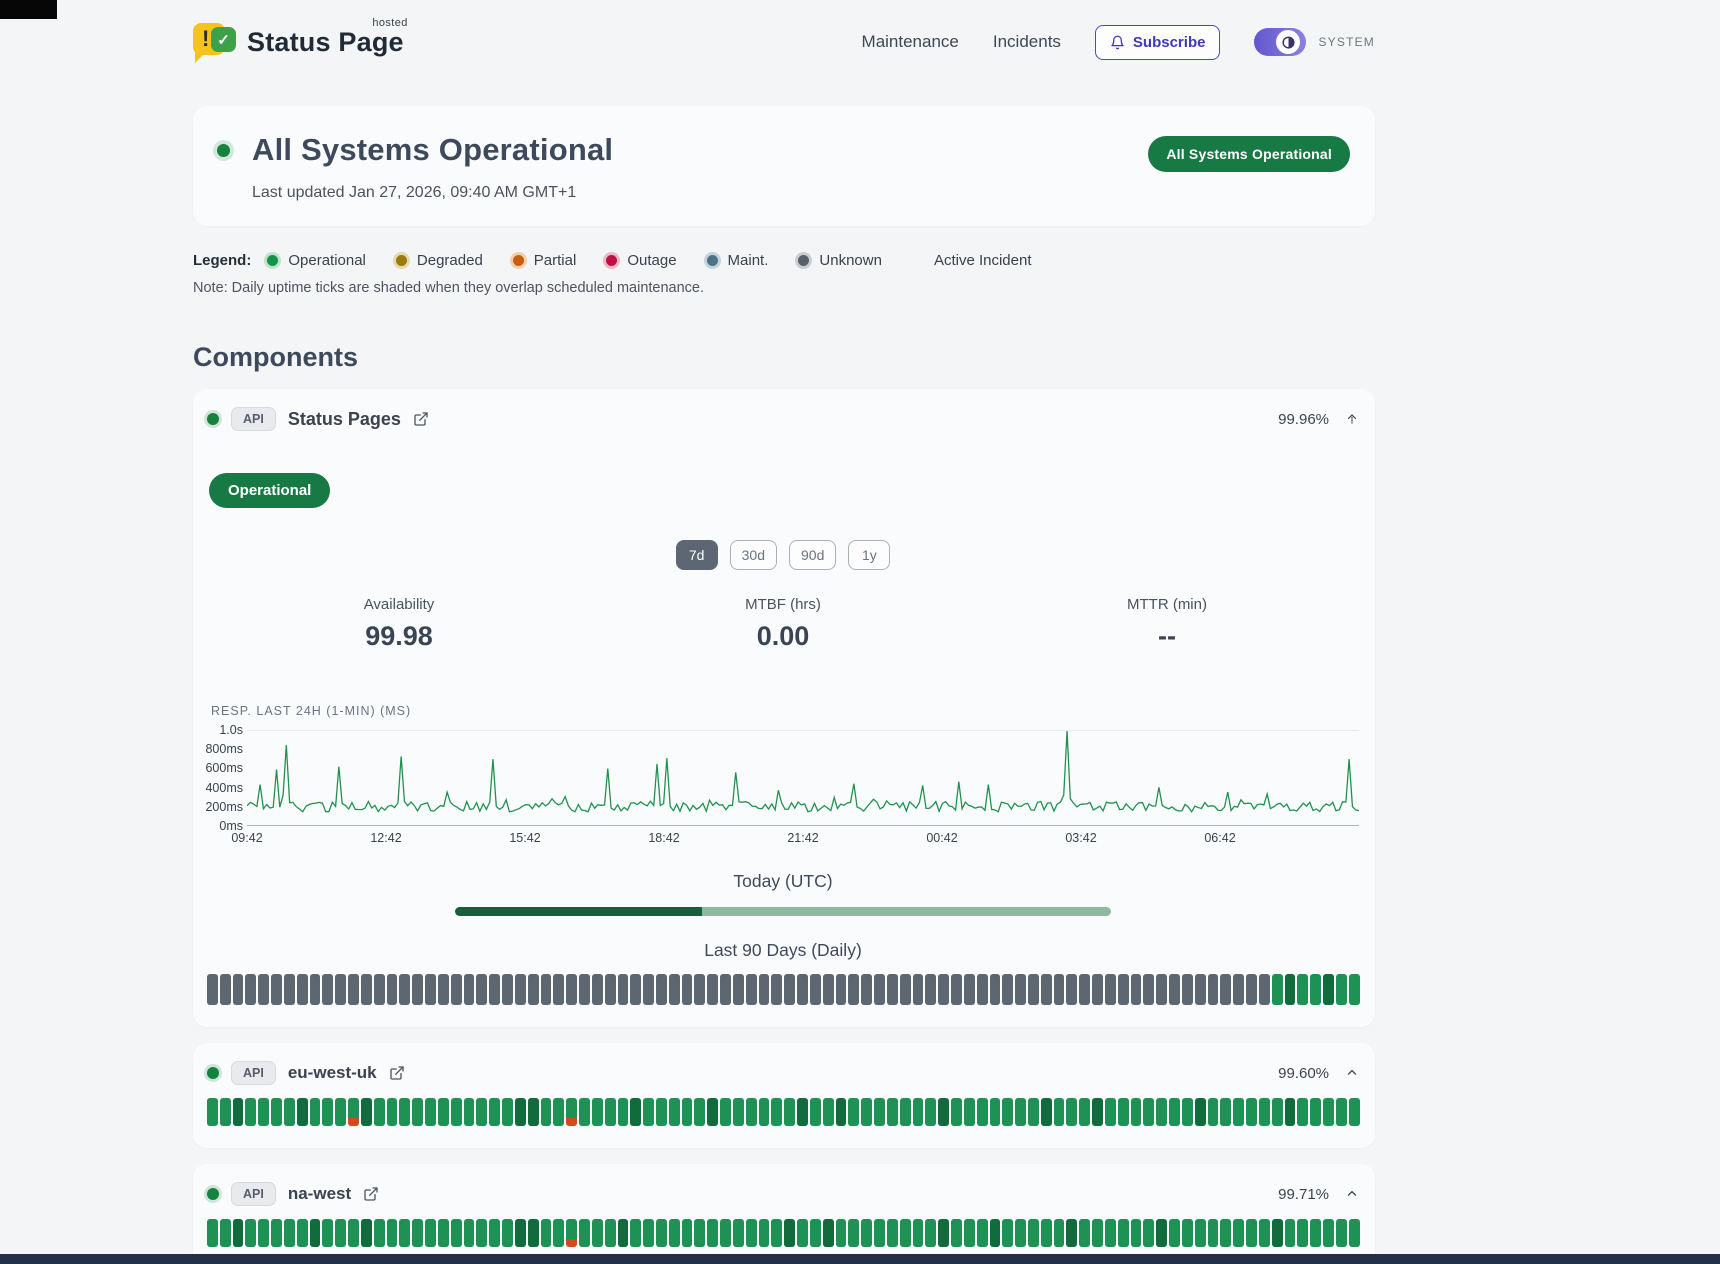  What do you see at coordinates (783, 555) in the screenshot?
I see `range-selector: 7d 30d 90d 1y` at bounding box center [783, 555].